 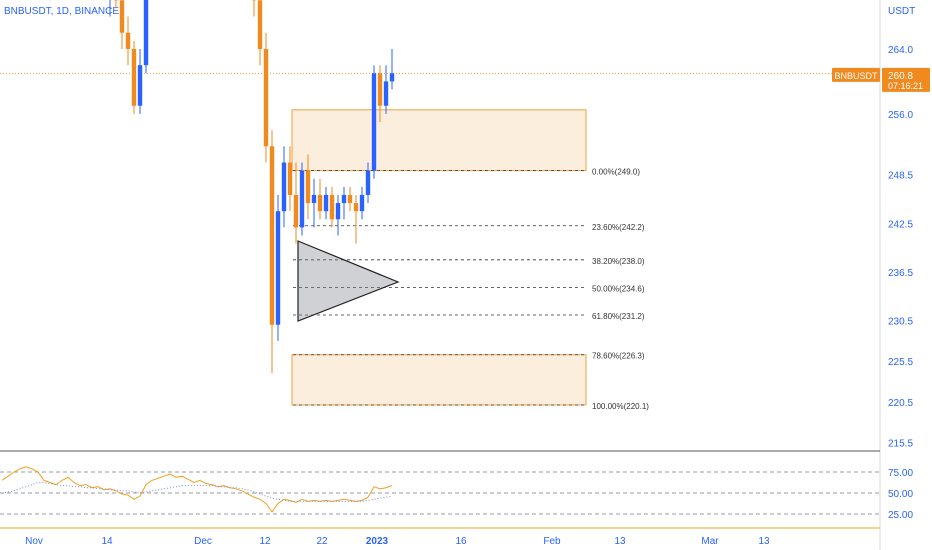 What do you see at coordinates (900, 494) in the screenshot?
I see `rsi-tick-label: 50.00` at bounding box center [900, 494].